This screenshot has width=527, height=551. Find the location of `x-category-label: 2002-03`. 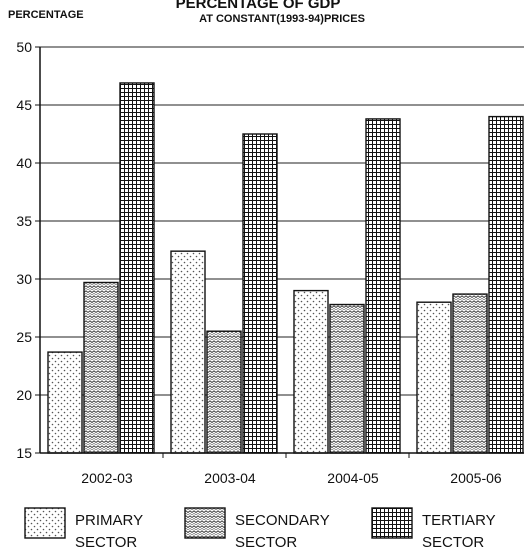

x-category-label: 2002-03 is located at coordinates (107, 478).